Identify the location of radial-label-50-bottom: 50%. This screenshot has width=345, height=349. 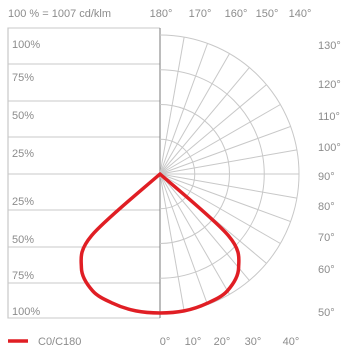
(23, 240).